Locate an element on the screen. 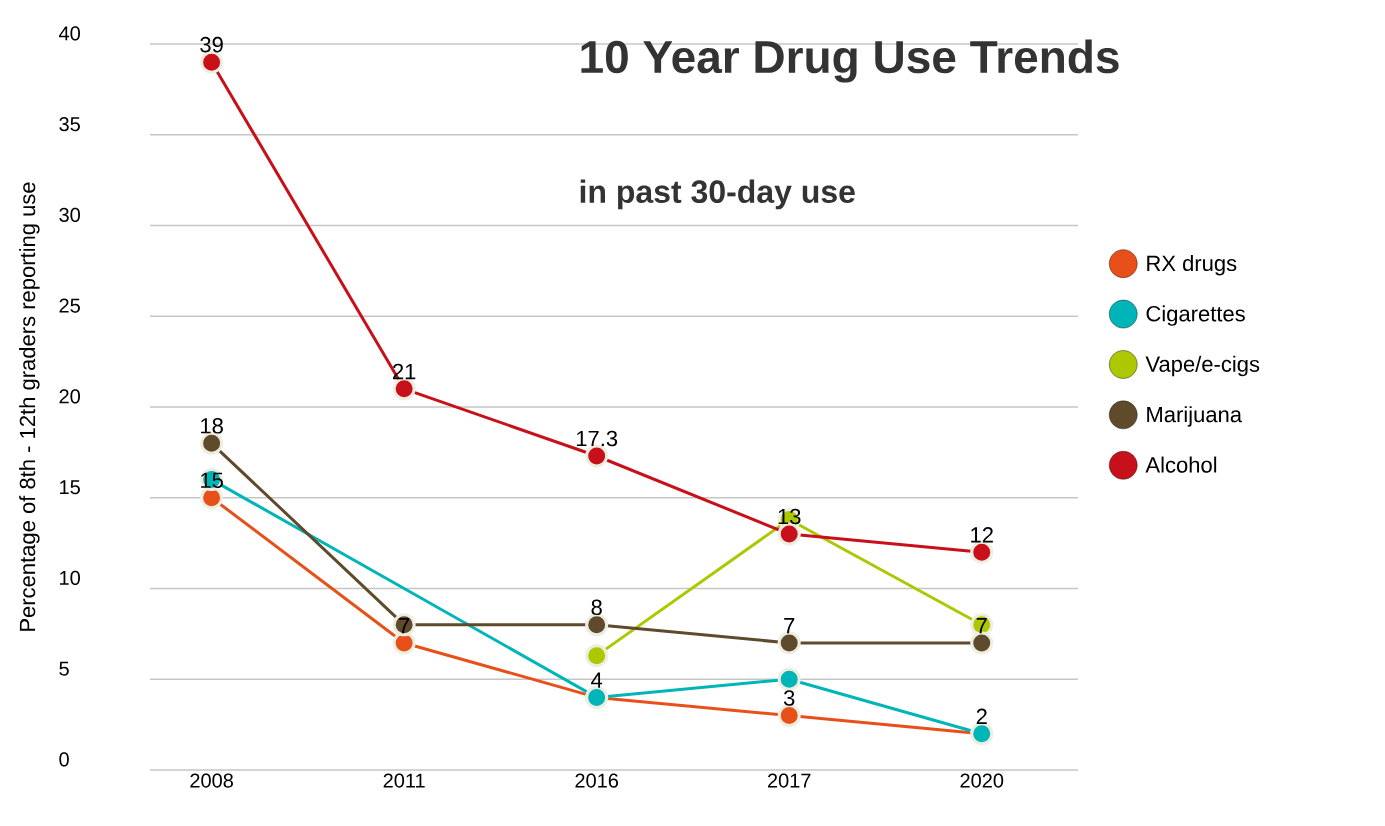 The height and width of the screenshot is (826, 1385). data-label: 39 is located at coordinates (211, 44).